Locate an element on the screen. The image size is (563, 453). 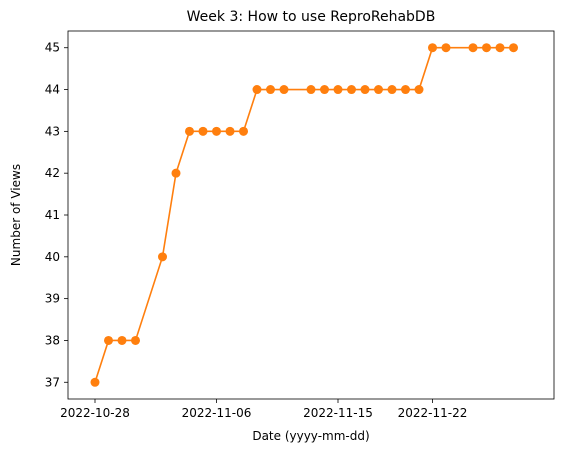
x-tick-label: 2022-11-06 is located at coordinates (217, 413).